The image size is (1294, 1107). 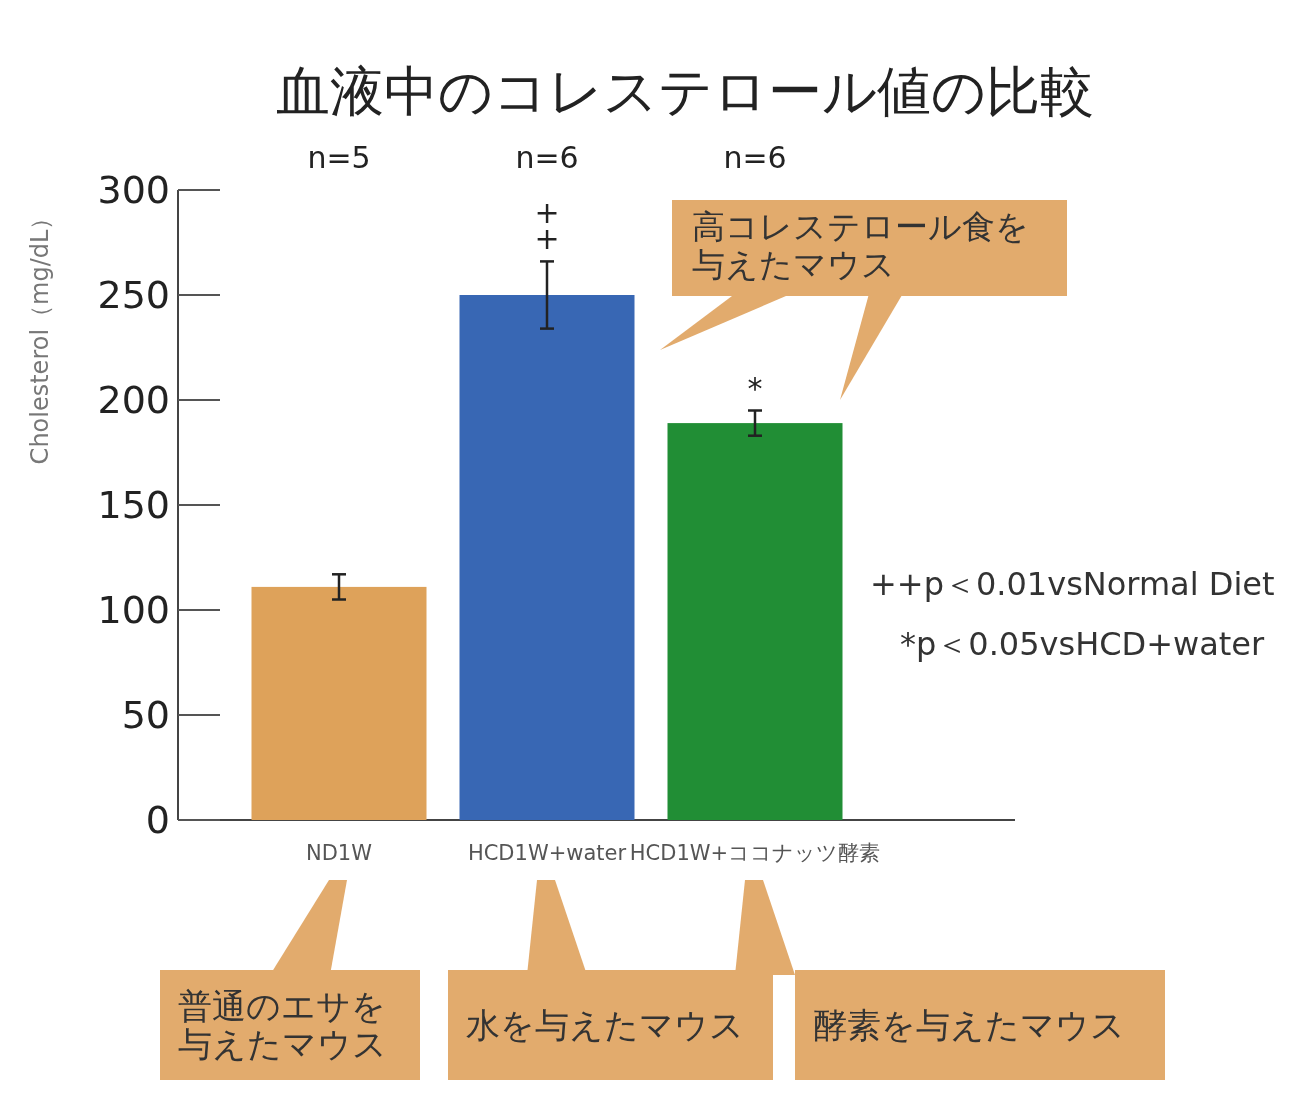 I want to click on x-tick-label: ND1W, so click(x=339, y=853).